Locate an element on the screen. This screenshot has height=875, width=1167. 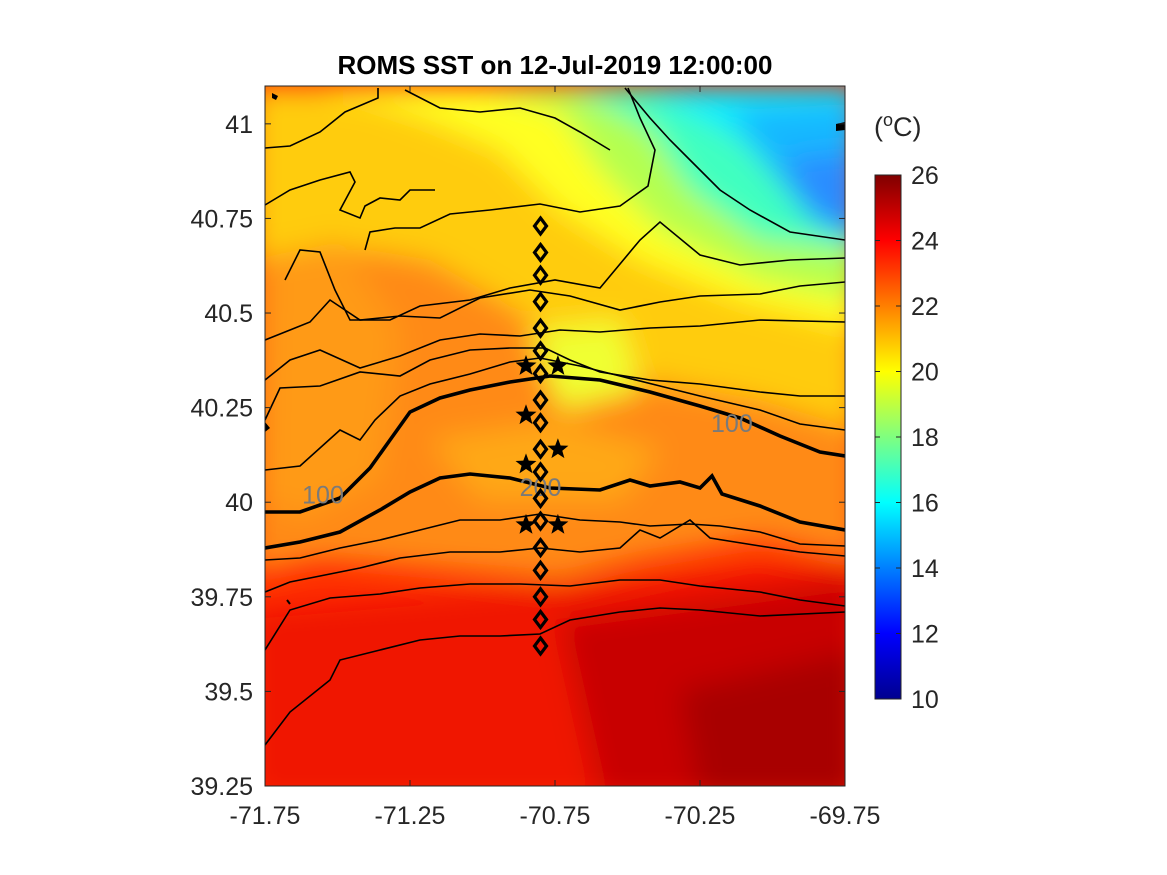
x-tick-label: -70.75 is located at coordinates (555, 816).